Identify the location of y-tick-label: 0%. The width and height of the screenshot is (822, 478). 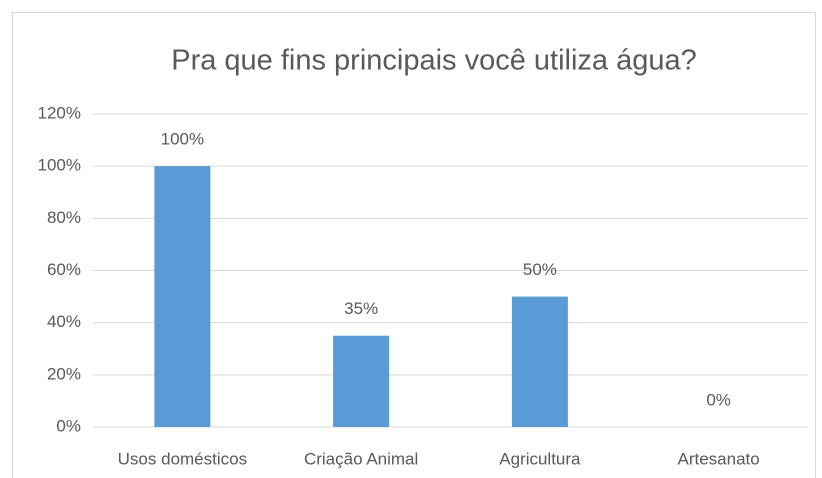
(68, 425).